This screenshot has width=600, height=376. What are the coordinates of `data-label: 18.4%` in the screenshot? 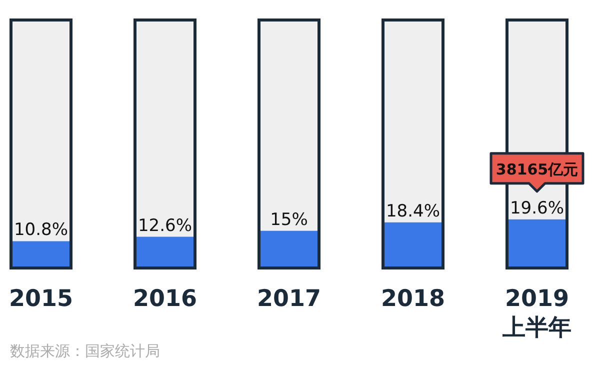 It's located at (413, 211).